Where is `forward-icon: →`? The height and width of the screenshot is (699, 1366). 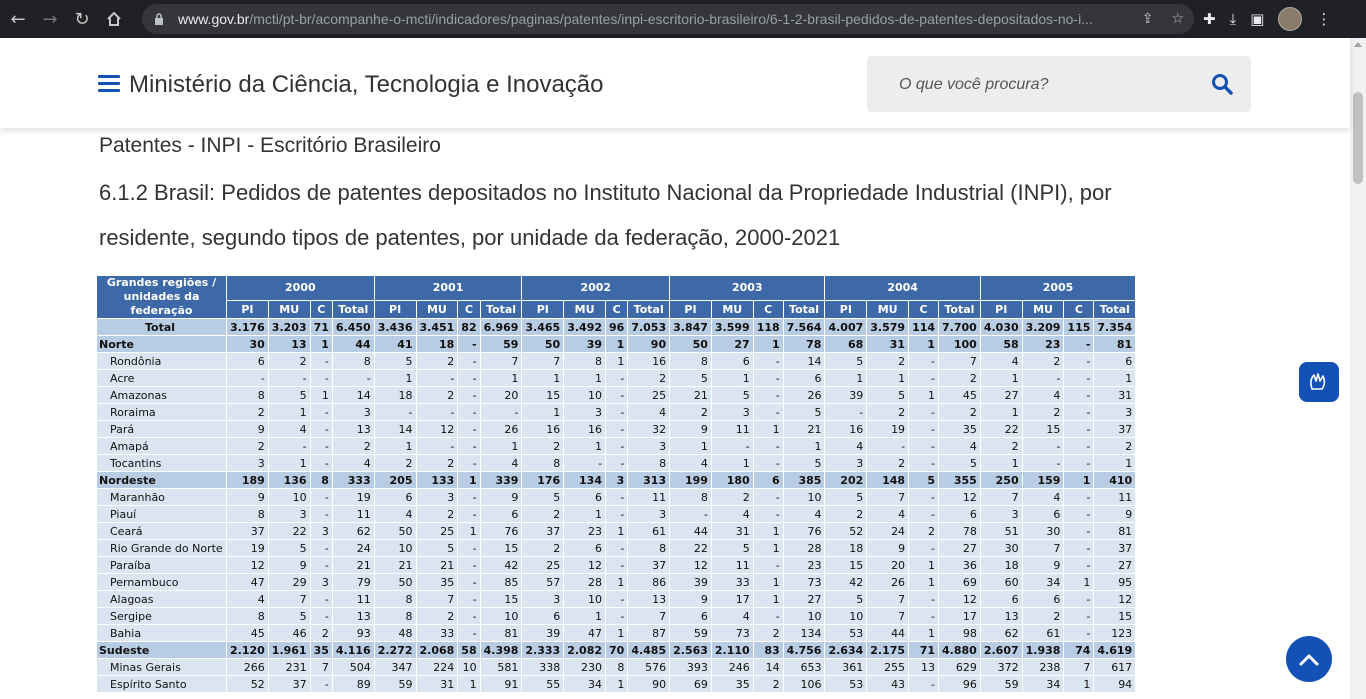
forward-icon: → is located at coordinates (50, 19).